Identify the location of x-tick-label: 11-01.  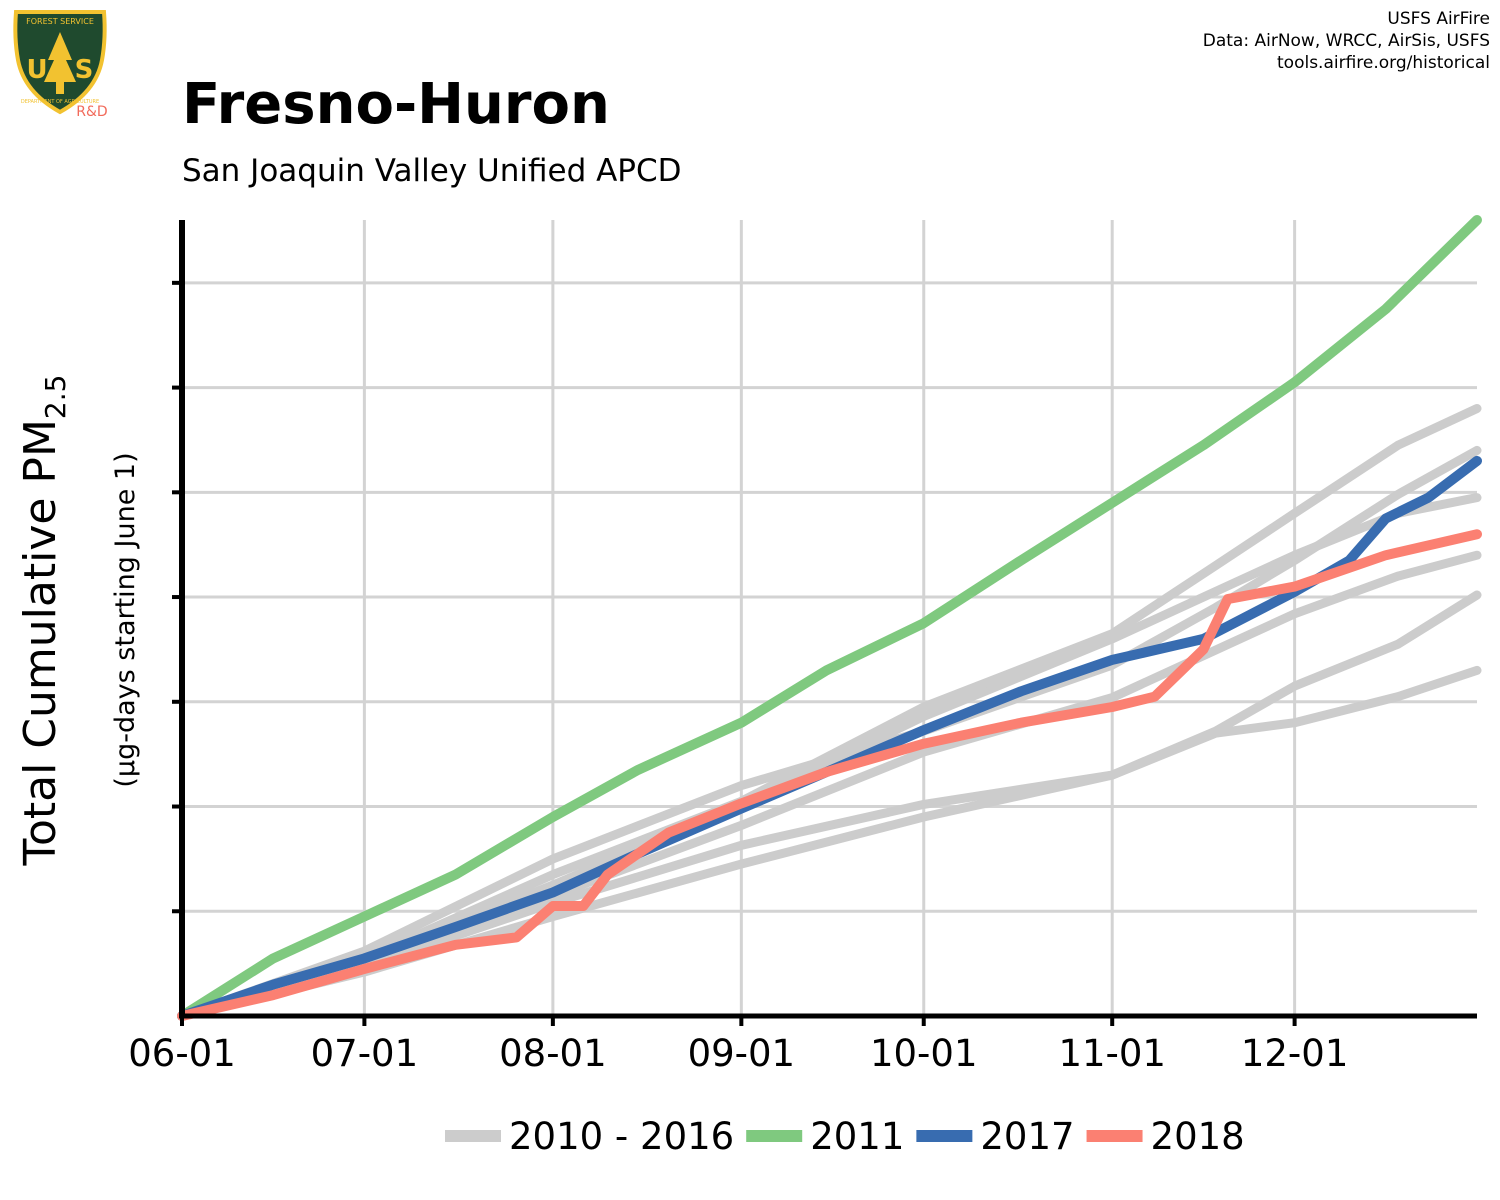
(1112, 1053).